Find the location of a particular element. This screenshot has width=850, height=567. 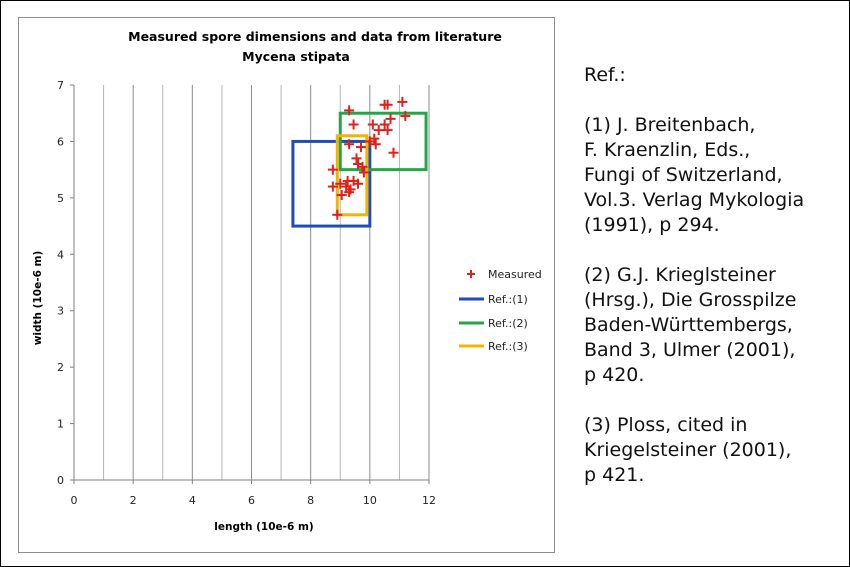

legend-item: Ref.:(3) is located at coordinates (493, 346).